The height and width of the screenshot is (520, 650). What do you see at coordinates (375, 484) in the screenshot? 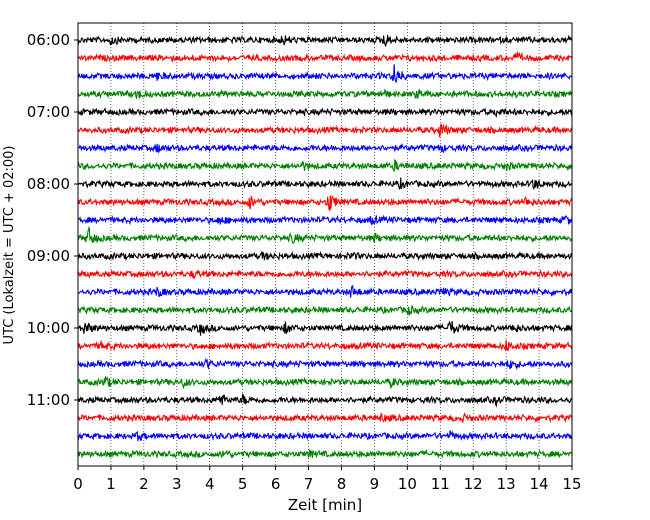
I see `x-tick-label: 9` at bounding box center [375, 484].